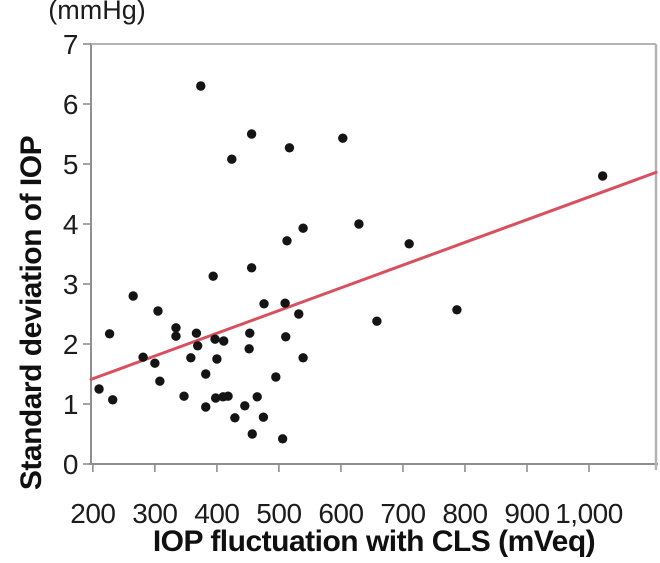  I want to click on y-tick-label: 1, so click(70, 404).